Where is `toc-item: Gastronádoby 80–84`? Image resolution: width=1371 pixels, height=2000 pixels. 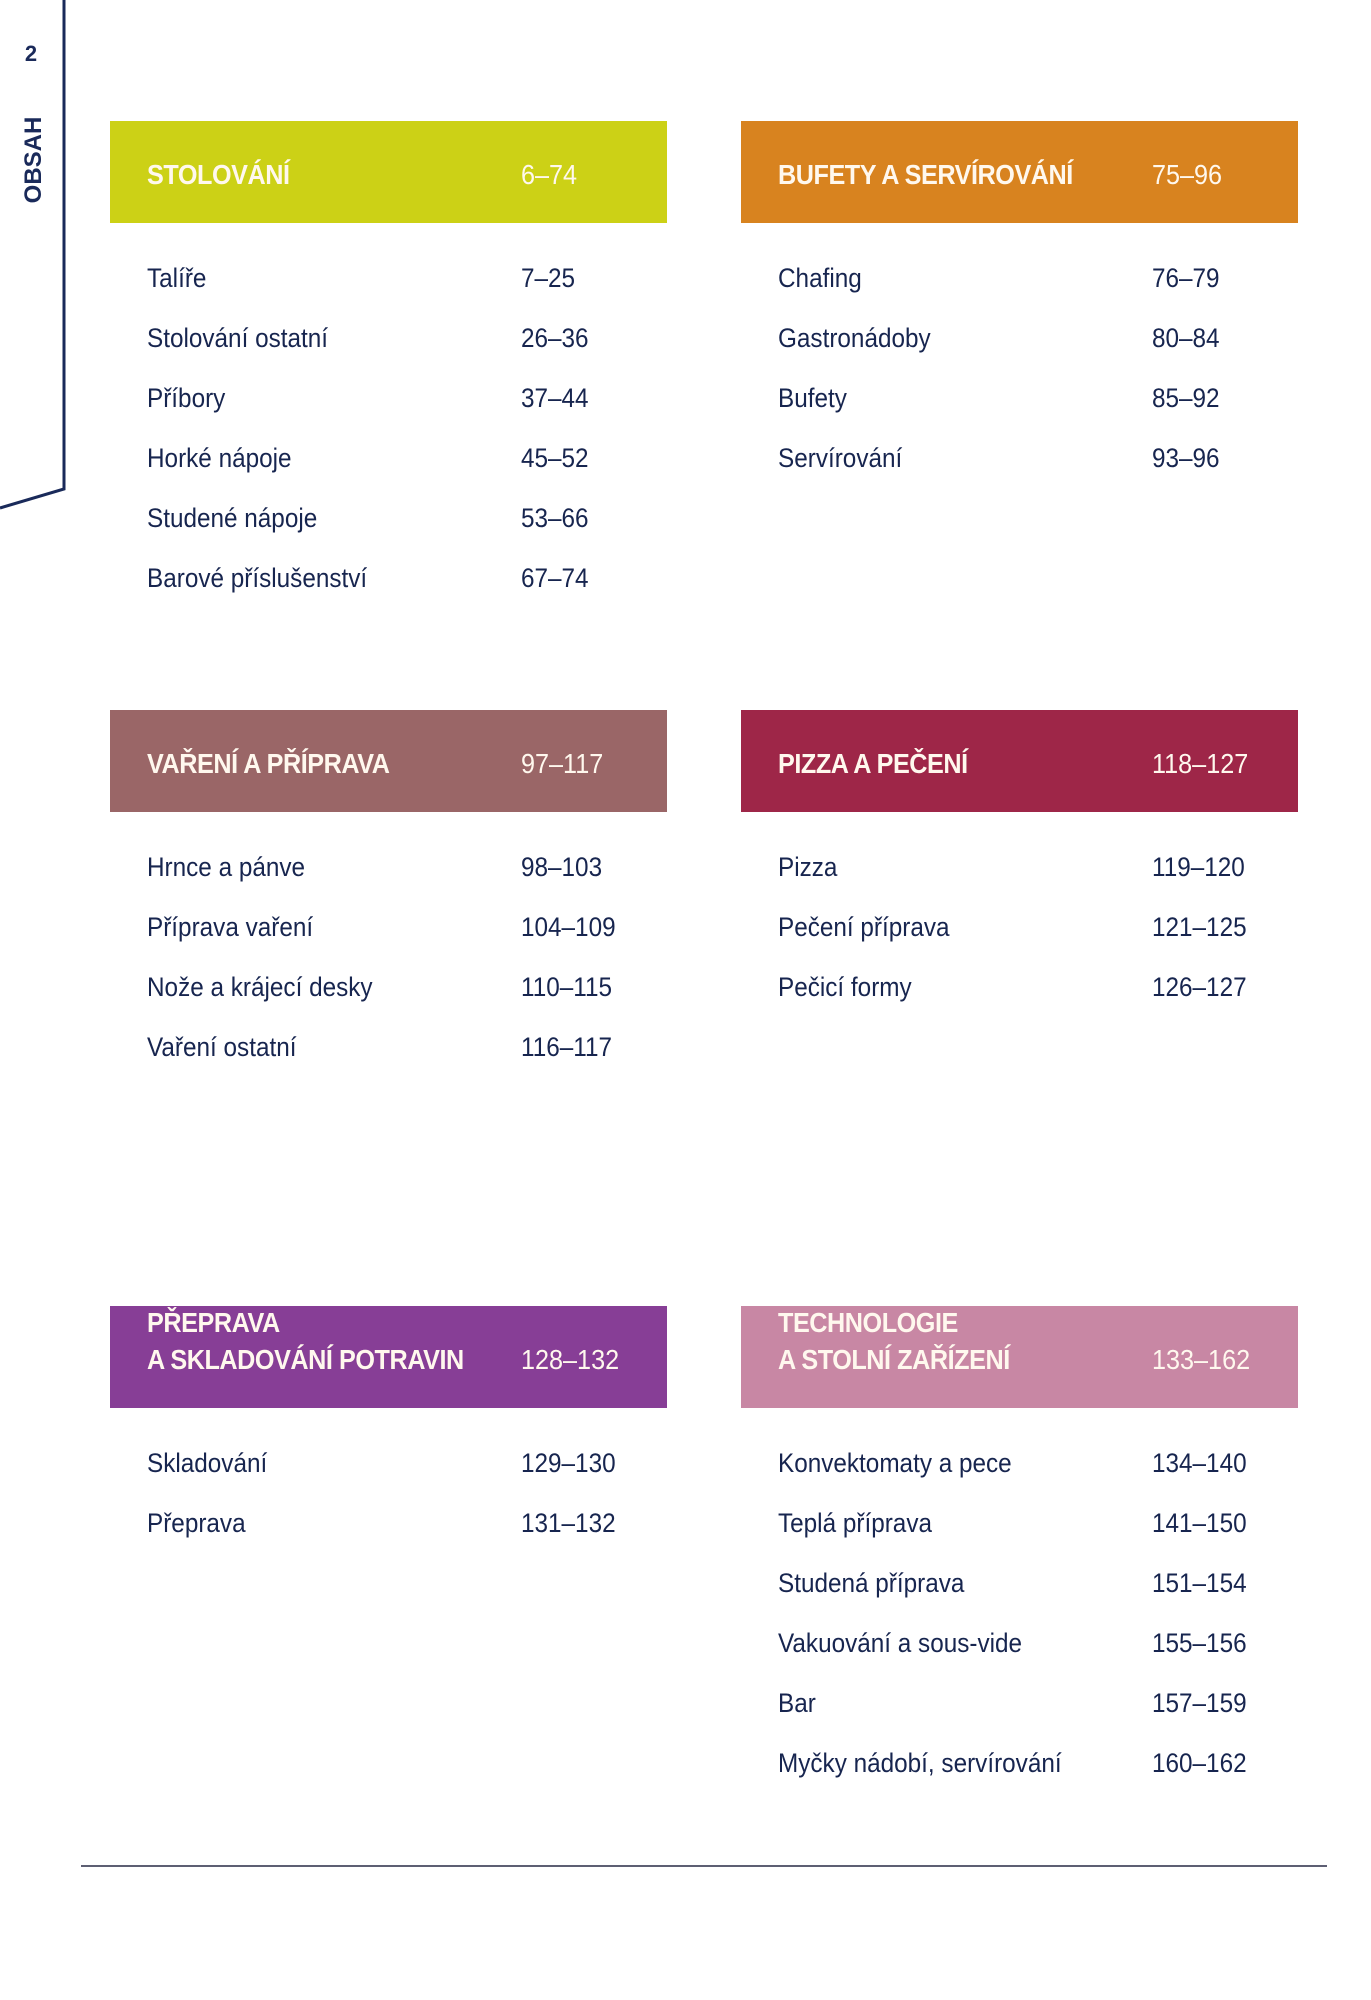
toc-item: Gastronádoby 80–84 is located at coordinates (1019, 343).